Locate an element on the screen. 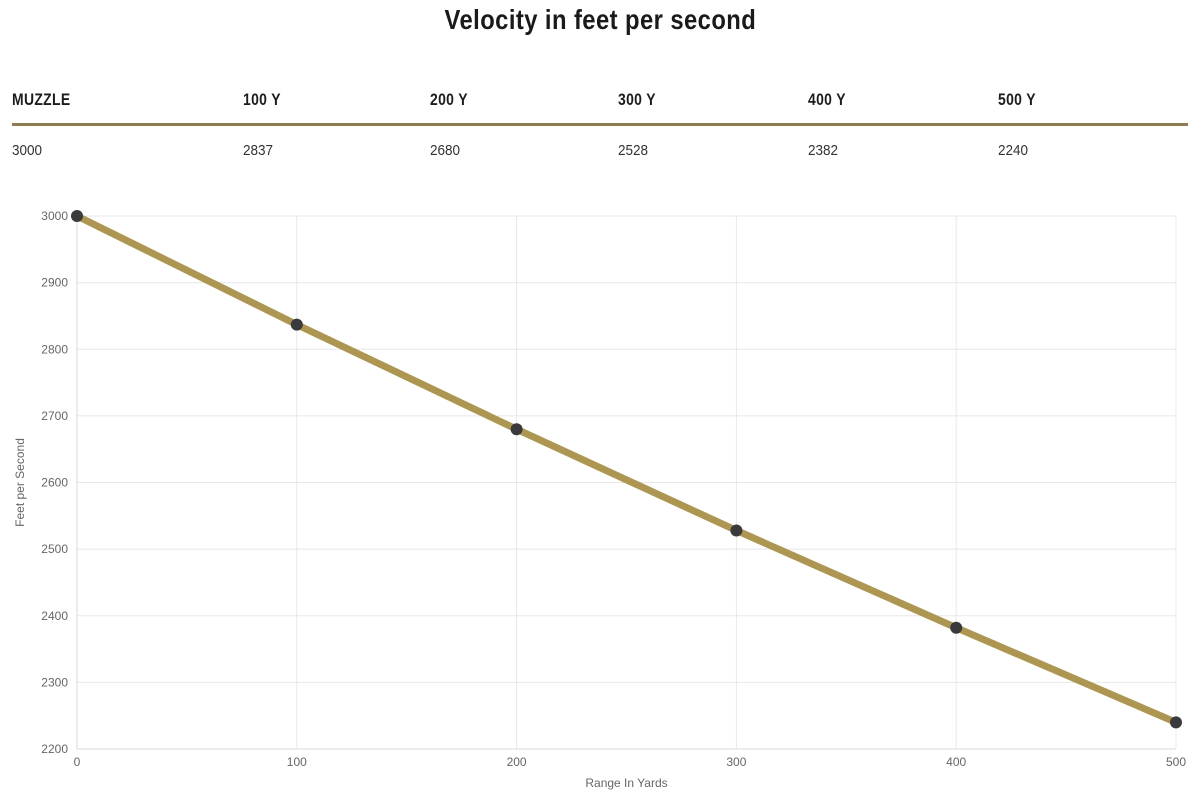 The height and width of the screenshot is (801, 1200). y-tick-label: 3000 is located at coordinates (54, 216).